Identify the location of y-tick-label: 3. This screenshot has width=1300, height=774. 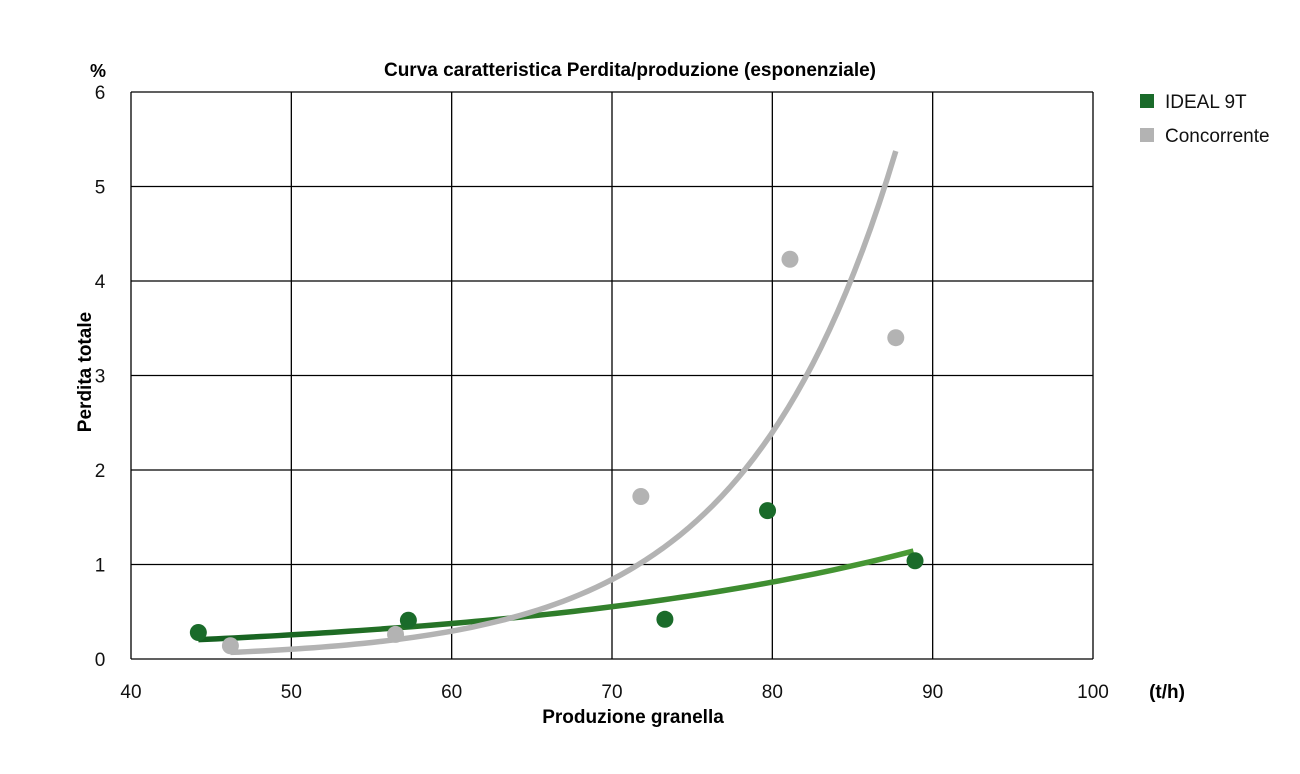
(100, 377).